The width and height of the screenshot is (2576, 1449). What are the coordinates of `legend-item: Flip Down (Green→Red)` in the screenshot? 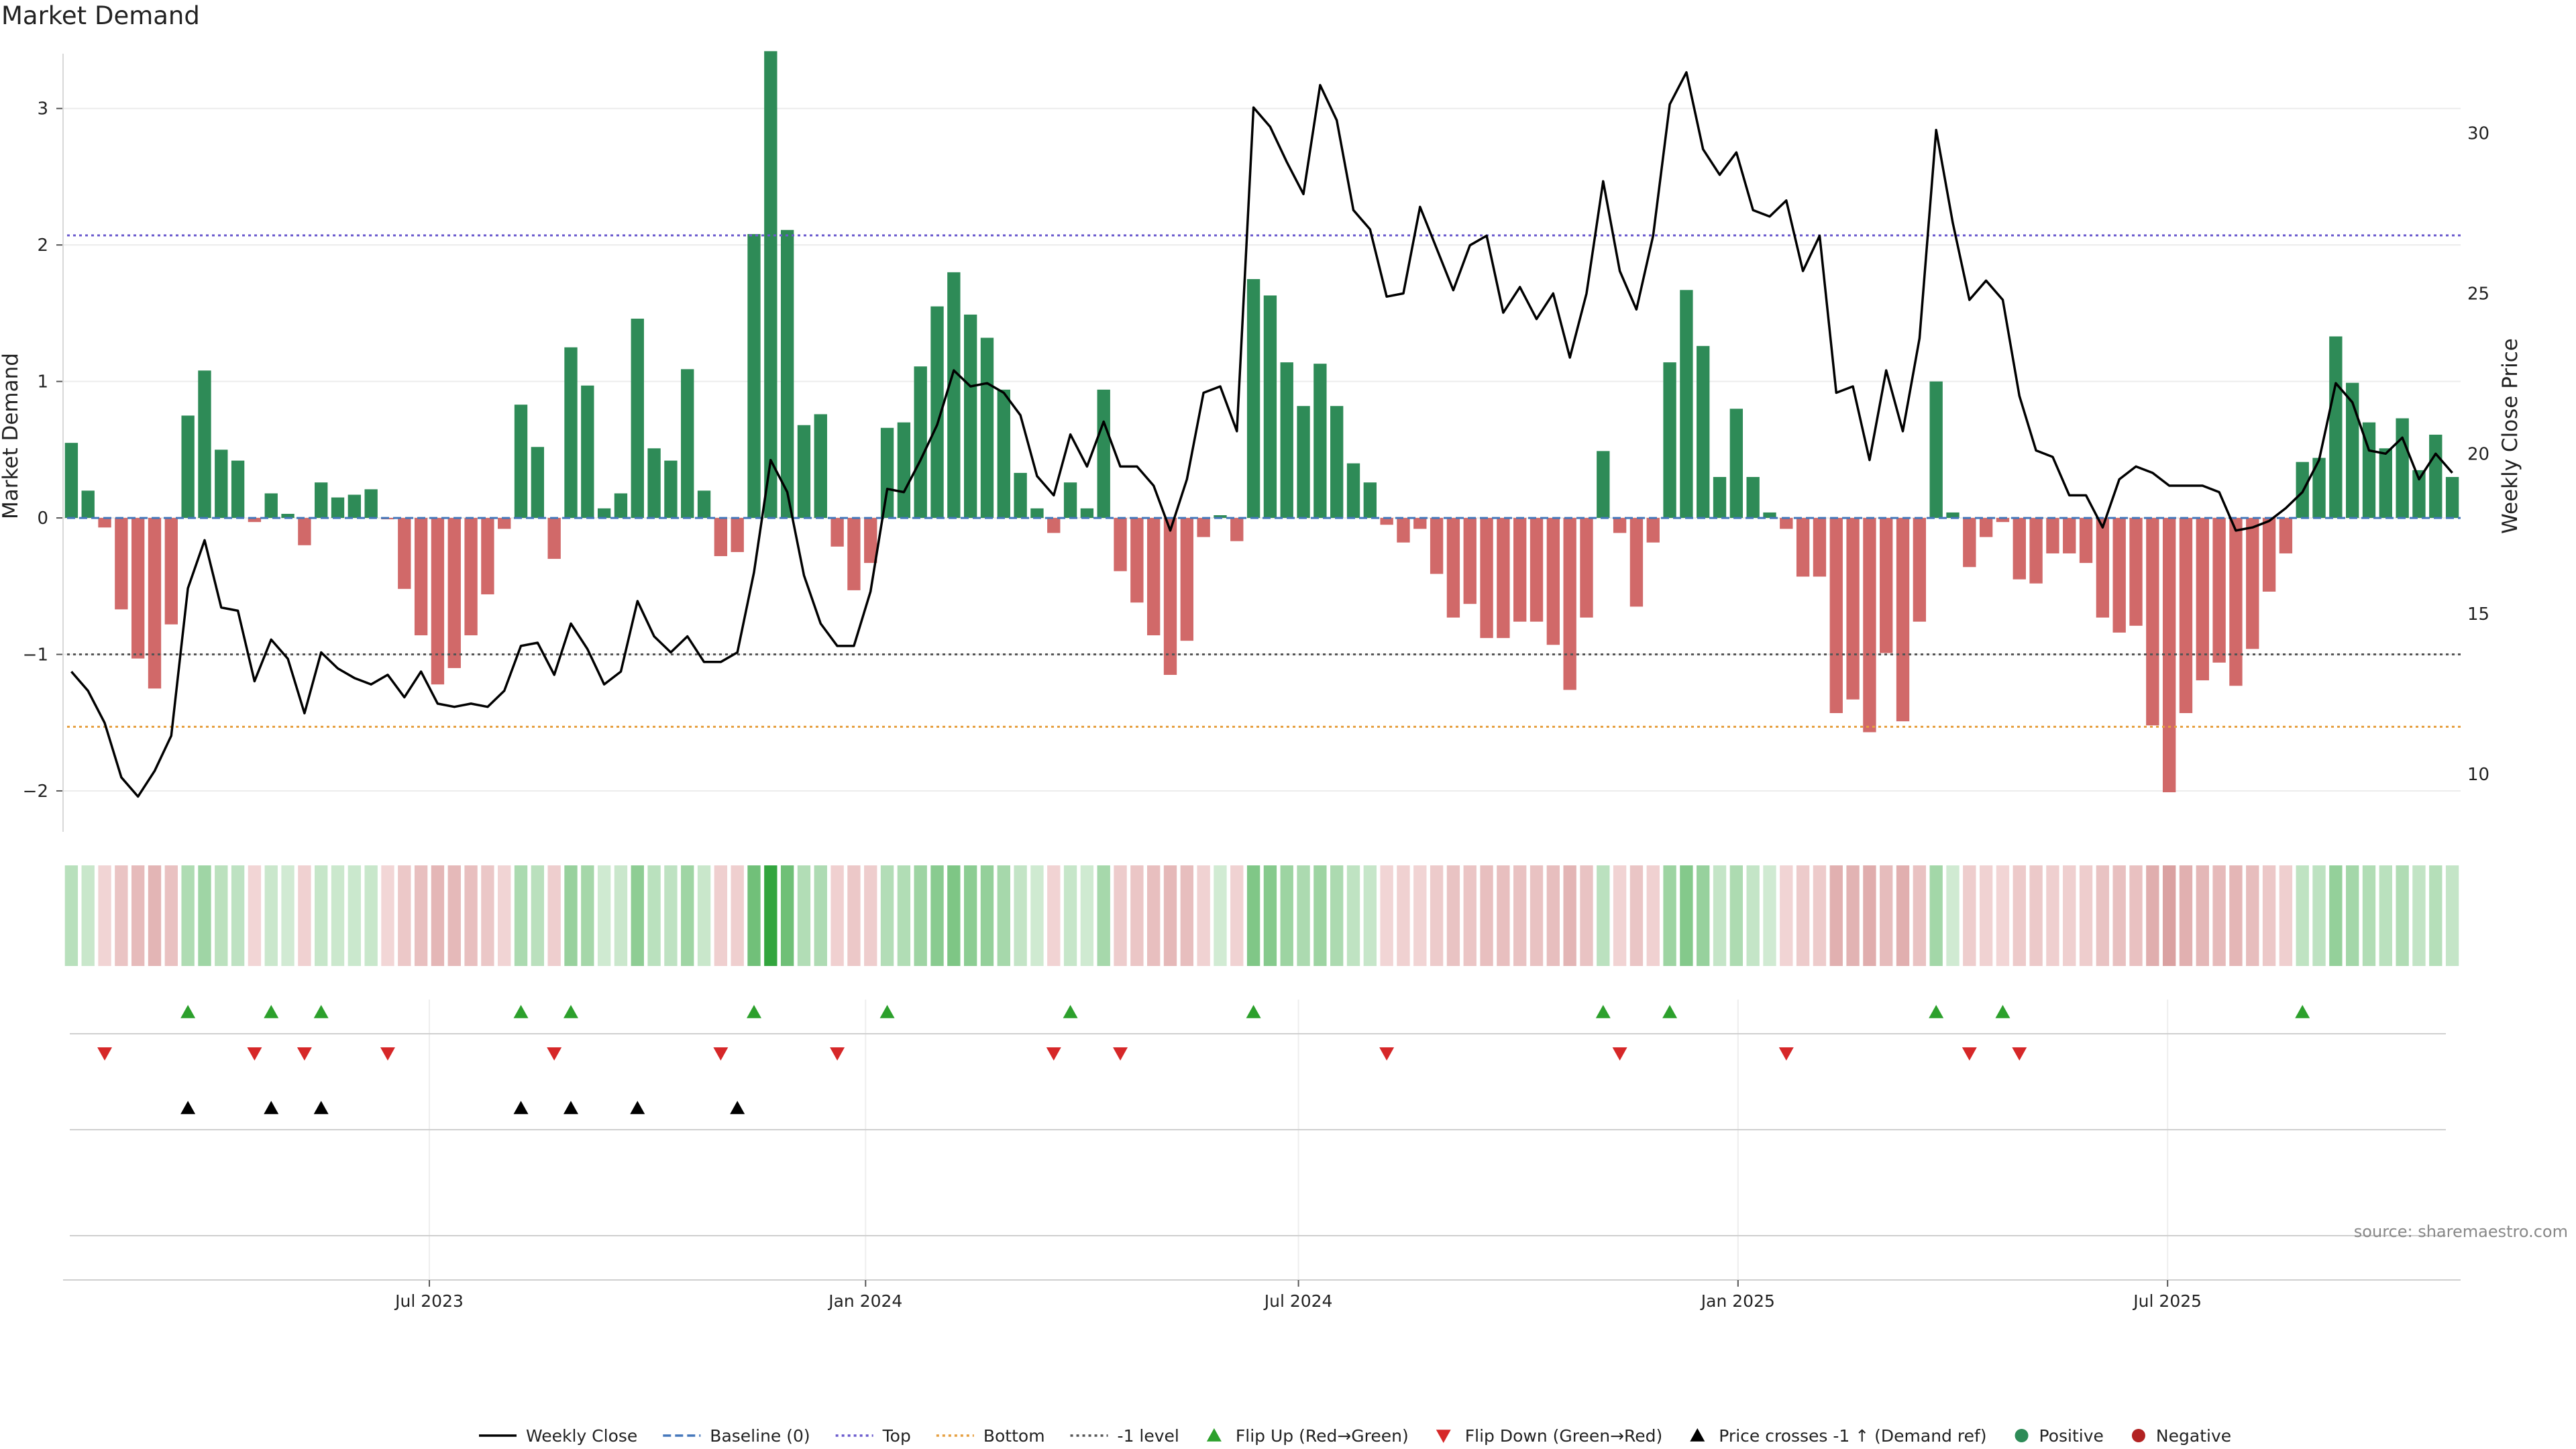 It's located at (1549, 1436).